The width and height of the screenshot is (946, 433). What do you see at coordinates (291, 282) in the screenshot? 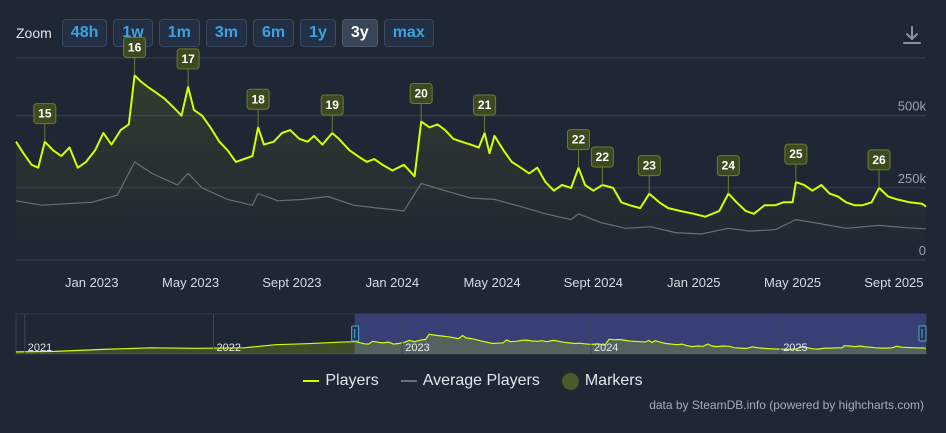
I see `x-tick-label: Sept 2023` at bounding box center [291, 282].